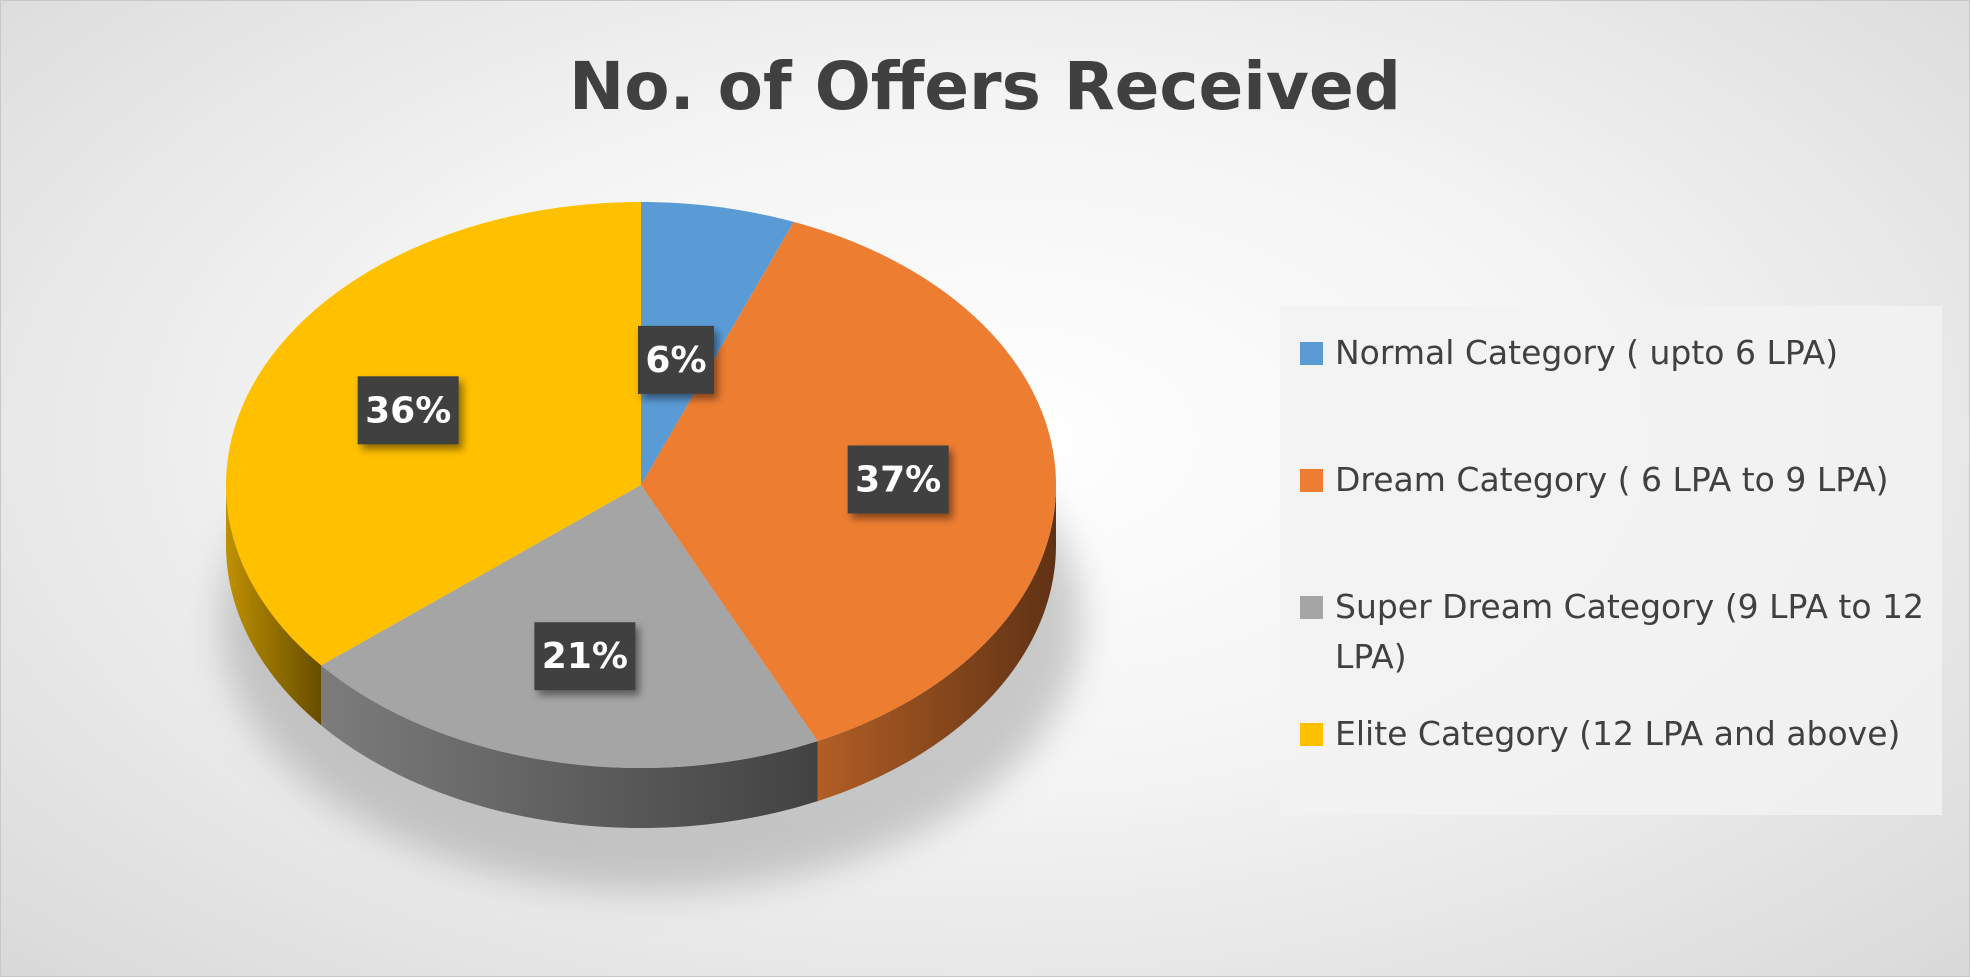 This screenshot has width=1970, height=977. I want to click on legend-label: Normal Category ( upto 6 LPA), so click(1587, 352).